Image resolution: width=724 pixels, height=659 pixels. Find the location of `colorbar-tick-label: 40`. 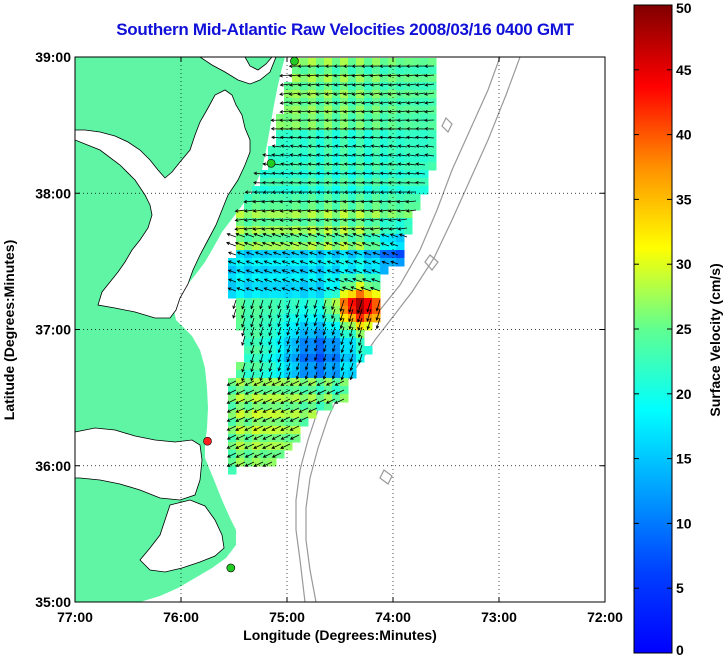

colorbar-tick-label: 40 is located at coordinates (684, 135).